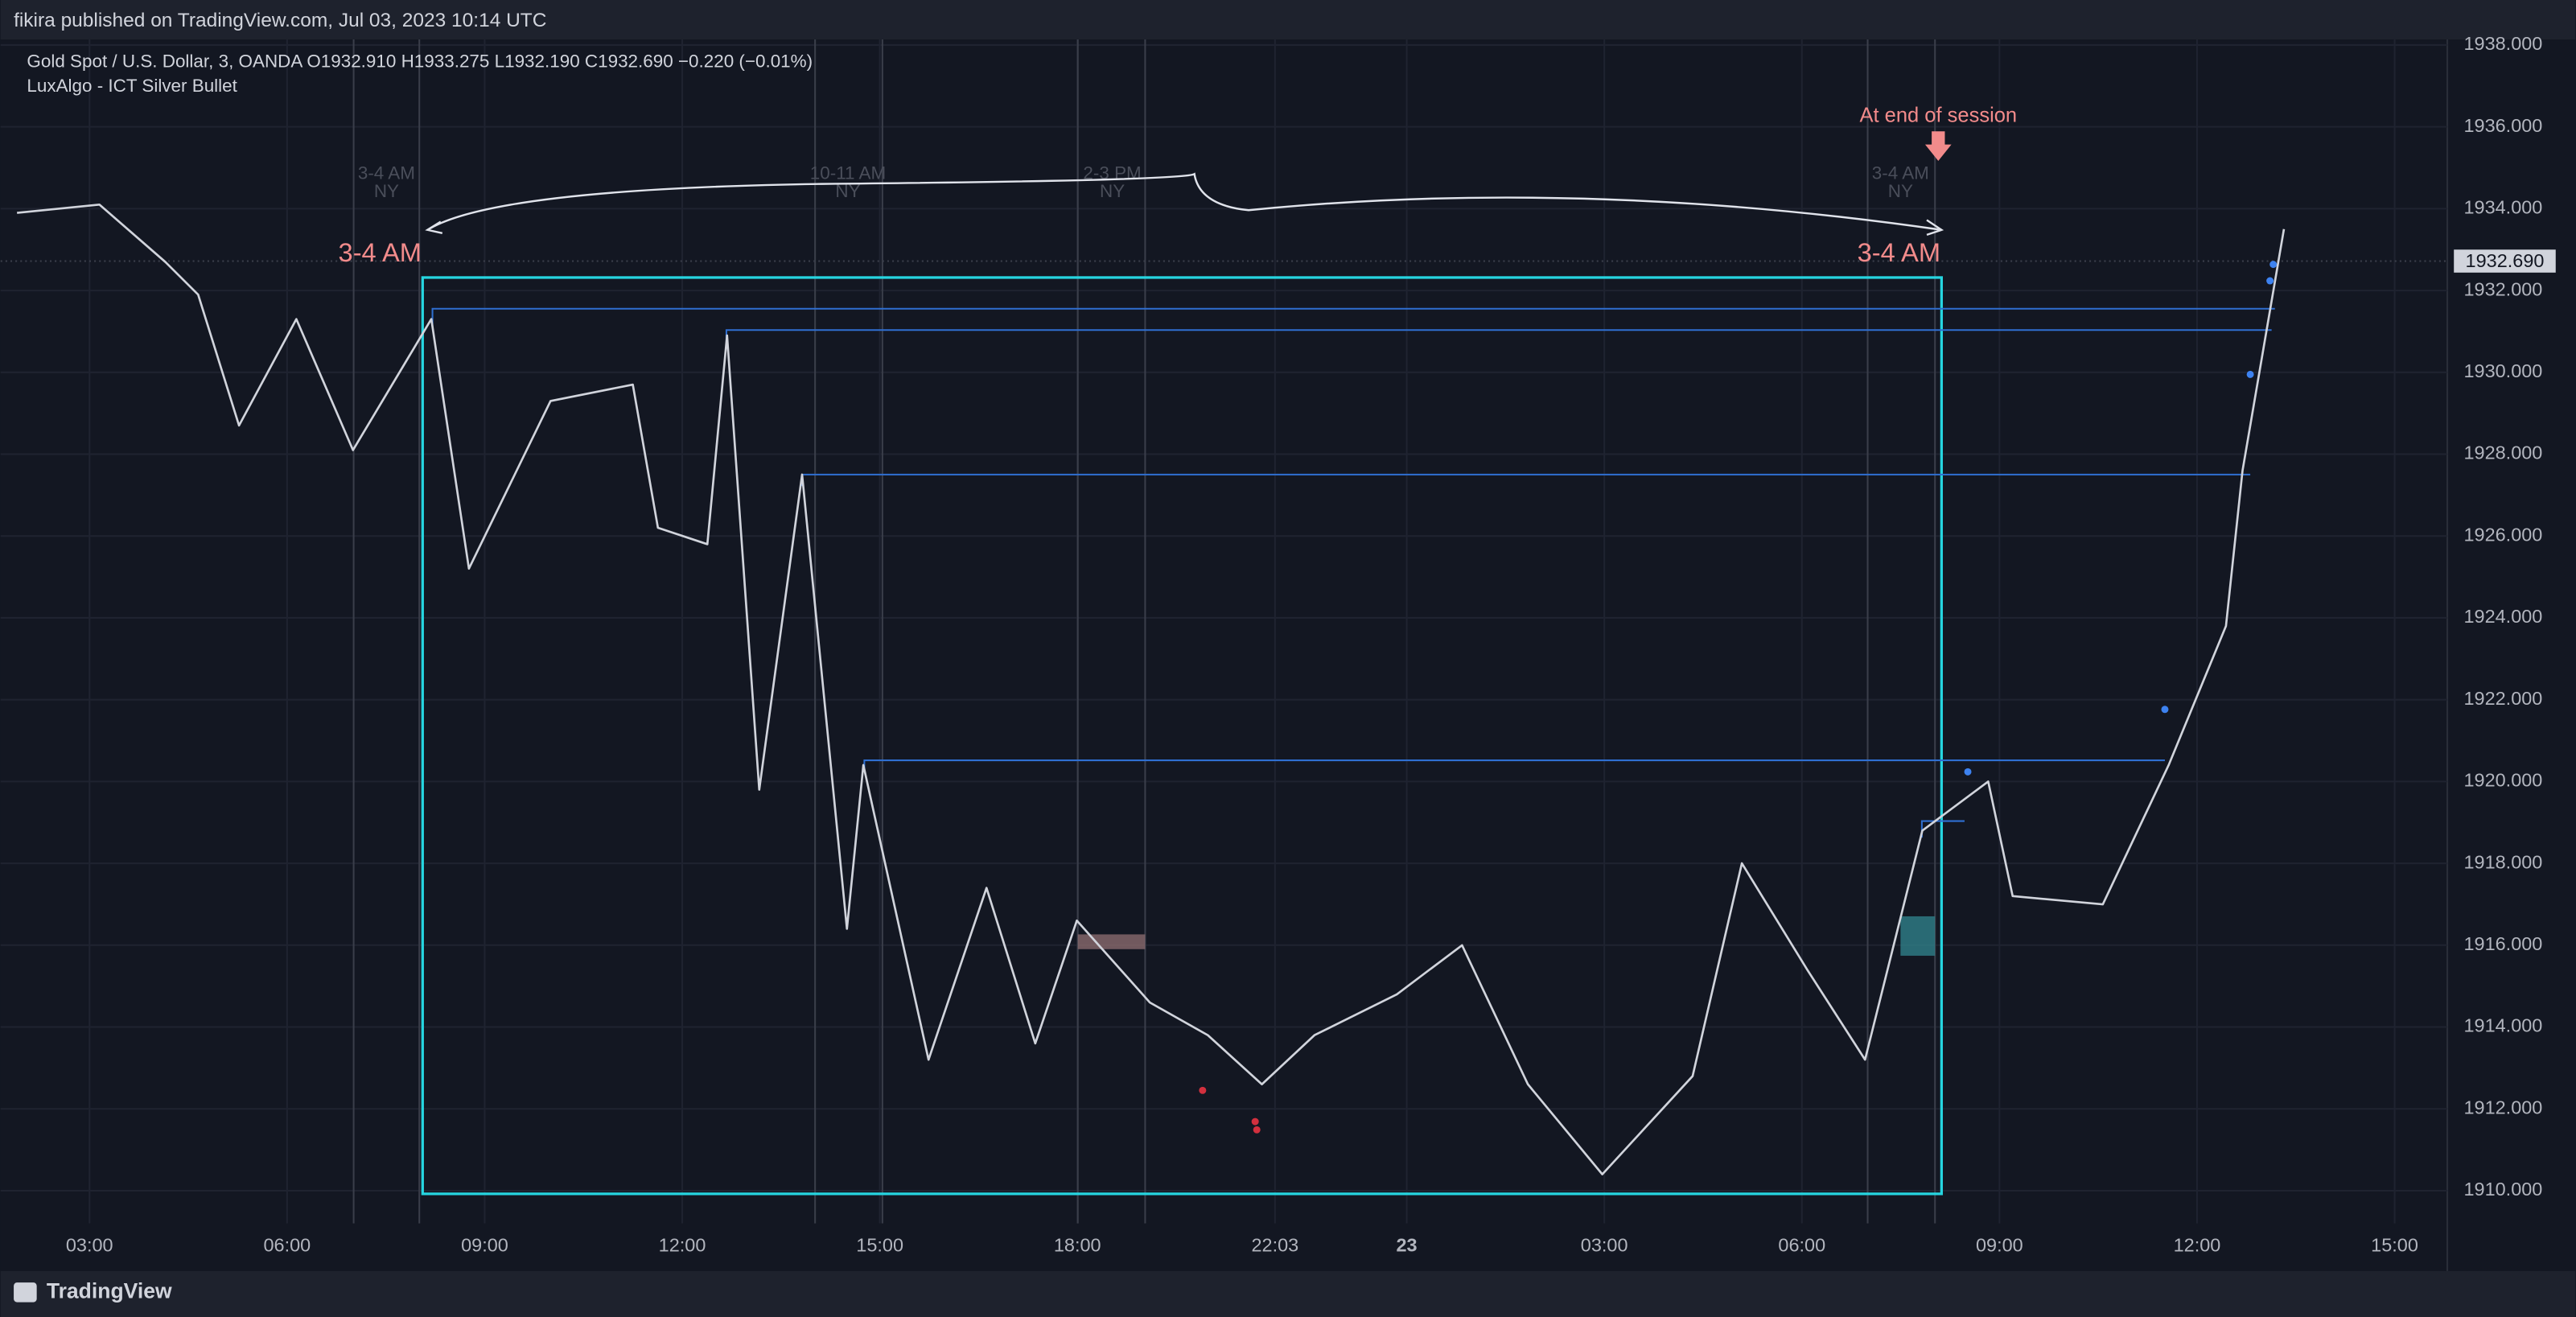  I want to click on footer: TradingView, so click(109, 1290).